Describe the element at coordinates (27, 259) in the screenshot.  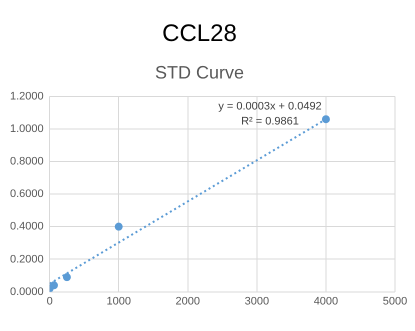
I see `y-tick-label: 0.2000` at that location.